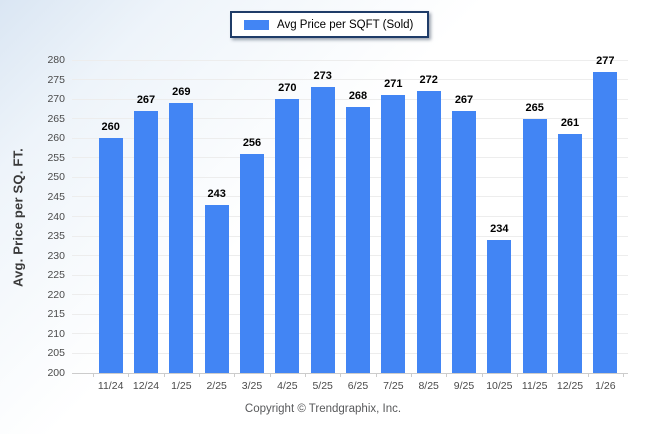 The height and width of the screenshot is (434, 646). Describe the element at coordinates (56, 373) in the screenshot. I see `y-tick-label: 200` at that location.